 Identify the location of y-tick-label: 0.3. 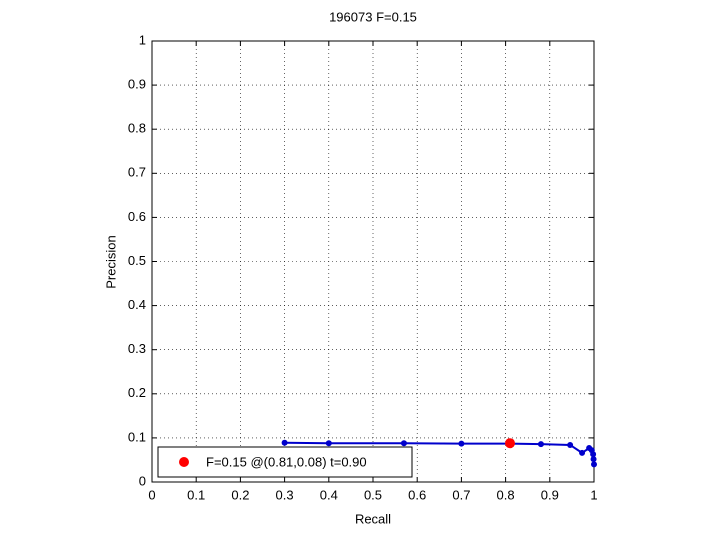
(137, 348).